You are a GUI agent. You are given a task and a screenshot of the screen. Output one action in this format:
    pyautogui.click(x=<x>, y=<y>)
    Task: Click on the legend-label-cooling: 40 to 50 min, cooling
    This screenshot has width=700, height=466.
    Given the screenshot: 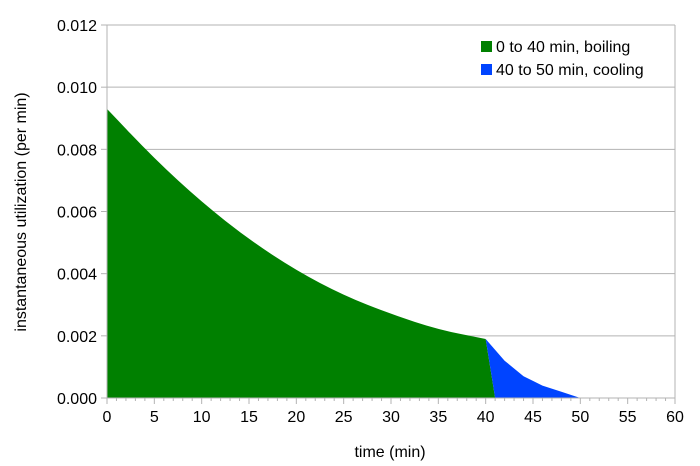 What is the action you would take?
    pyautogui.click(x=570, y=70)
    